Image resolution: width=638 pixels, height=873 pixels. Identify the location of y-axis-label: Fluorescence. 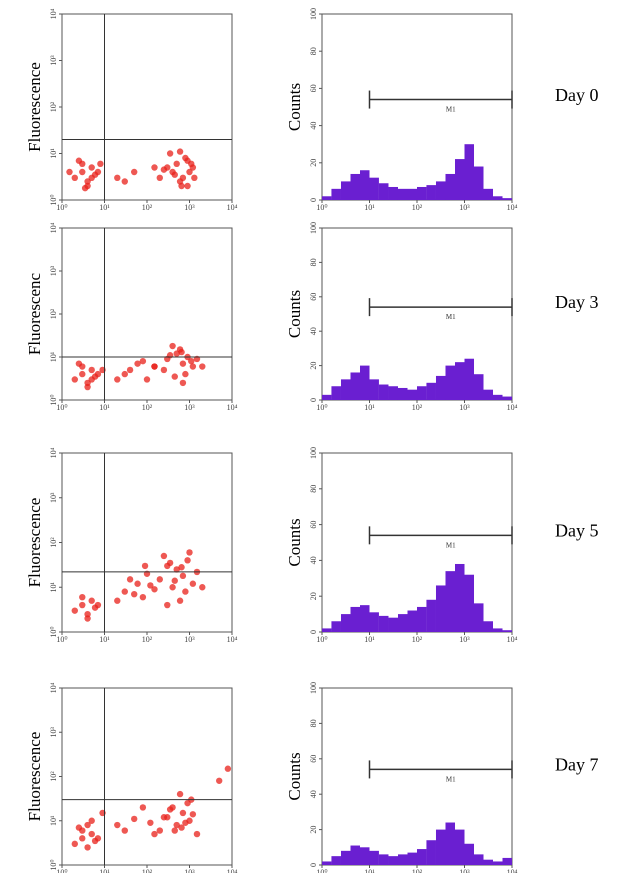
(34, 777).